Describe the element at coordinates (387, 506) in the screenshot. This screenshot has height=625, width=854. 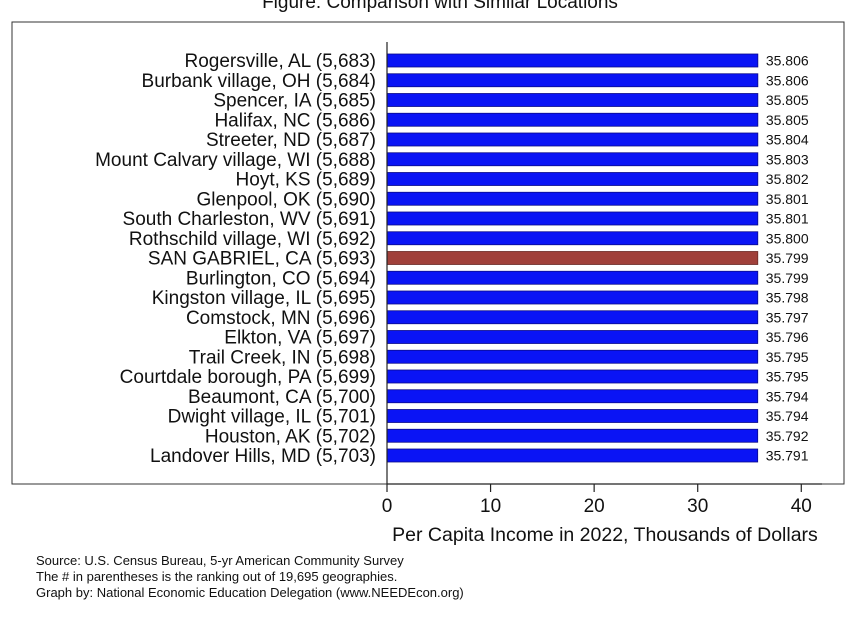
I see `x-tick-label: 0` at that location.